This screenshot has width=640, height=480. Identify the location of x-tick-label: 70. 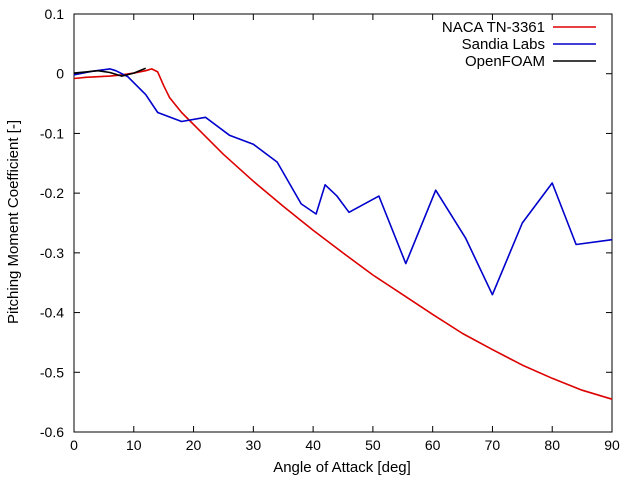
(493, 445).